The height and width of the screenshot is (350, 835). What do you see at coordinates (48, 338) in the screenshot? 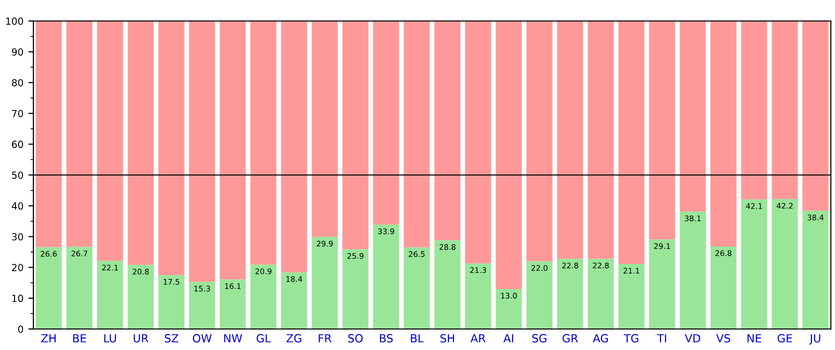
I see `x-tick-label: ZH` at bounding box center [48, 338].